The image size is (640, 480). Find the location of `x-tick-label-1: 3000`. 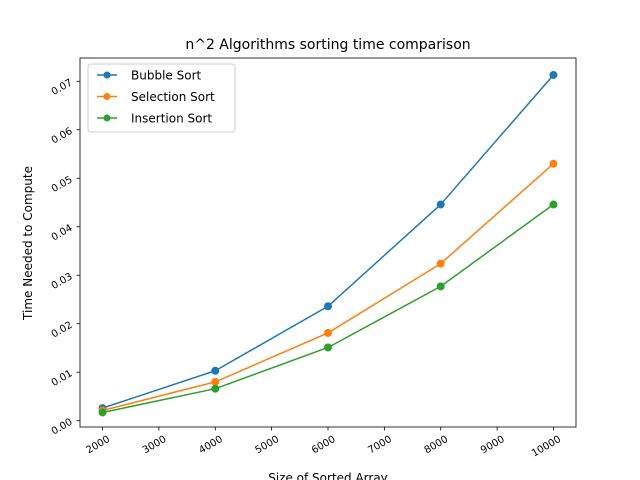

x-tick-label-1: 3000 is located at coordinates (155, 445).